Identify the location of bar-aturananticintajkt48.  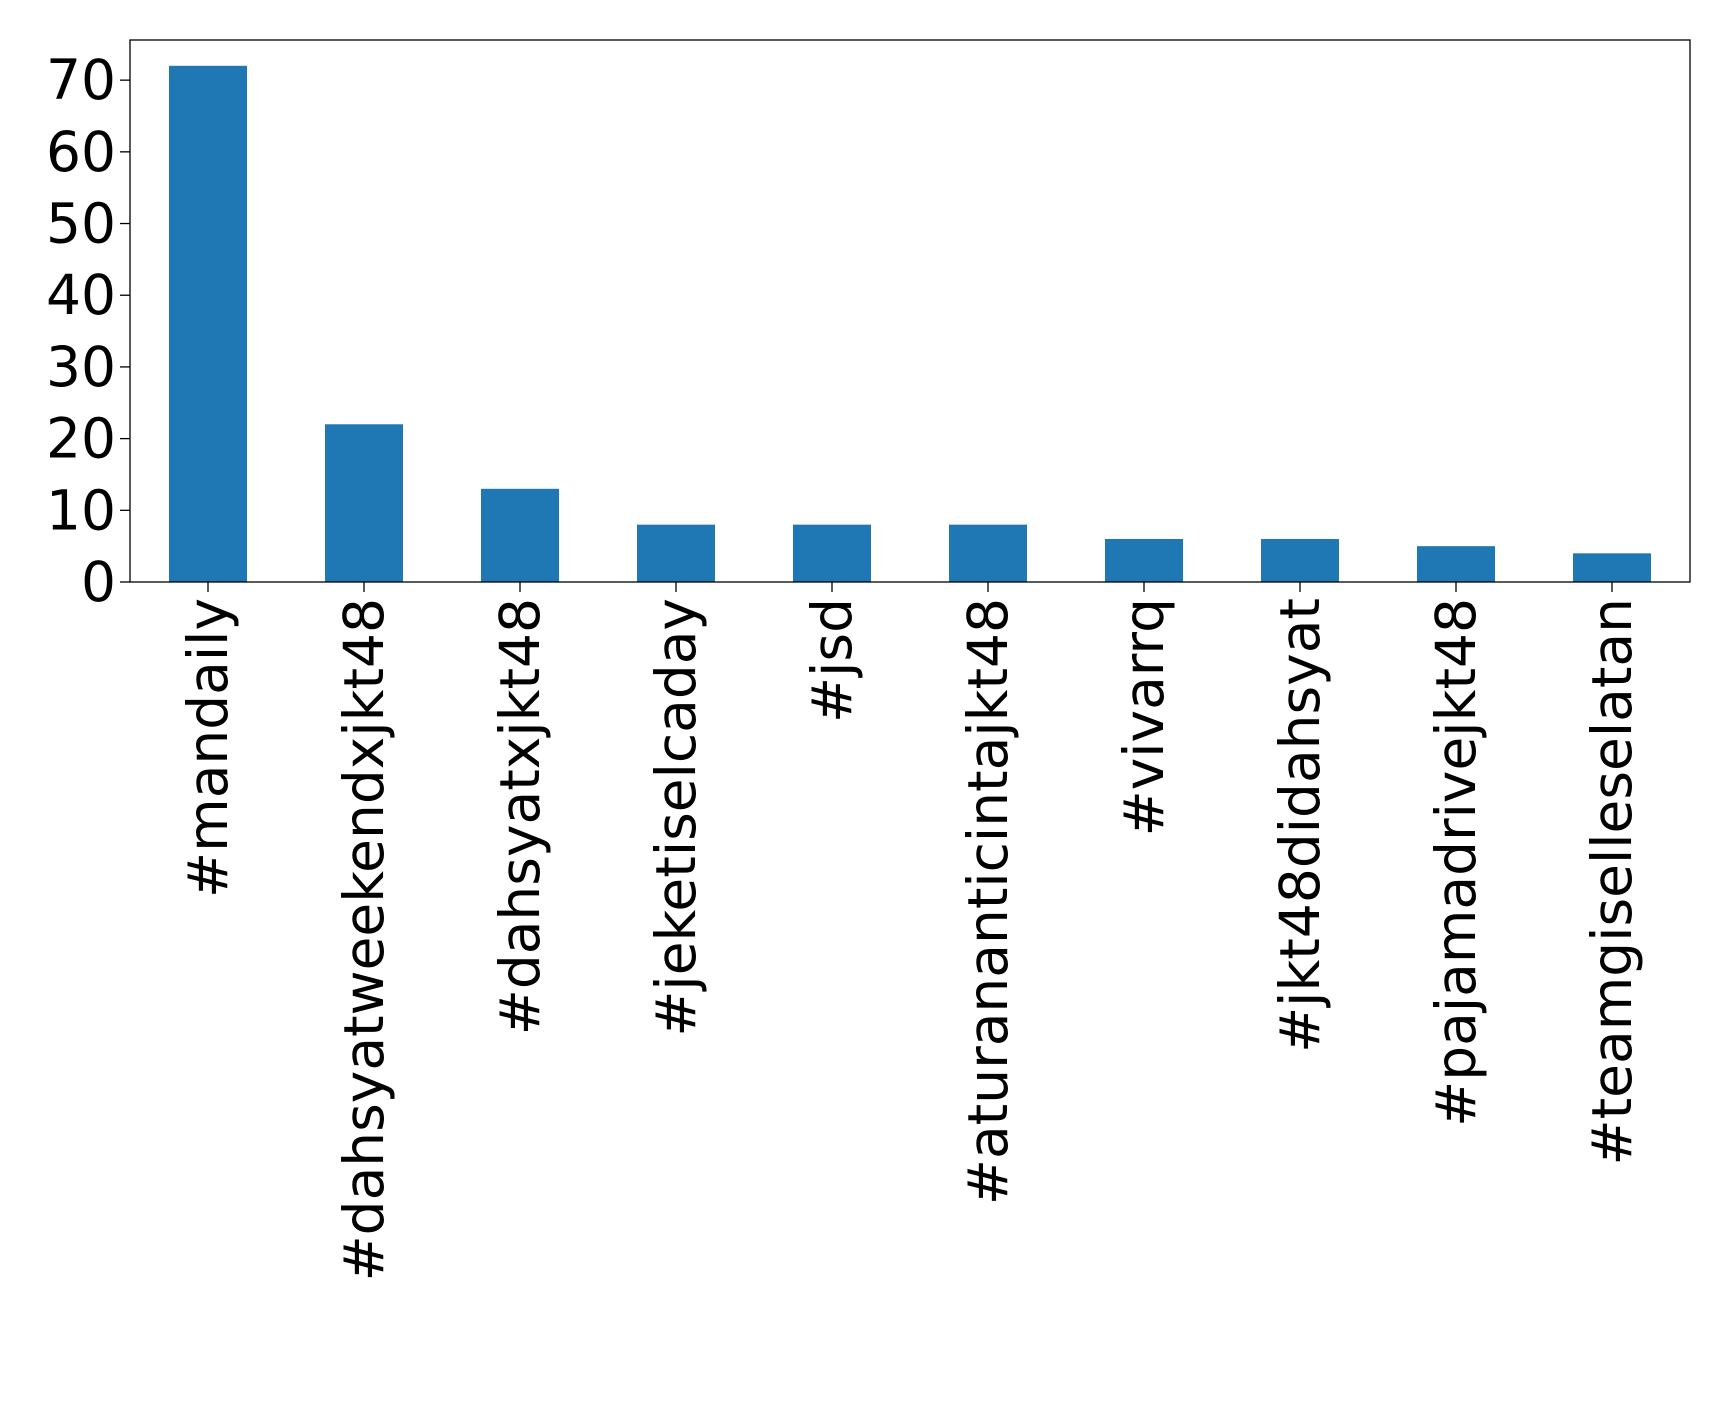
(988, 553).